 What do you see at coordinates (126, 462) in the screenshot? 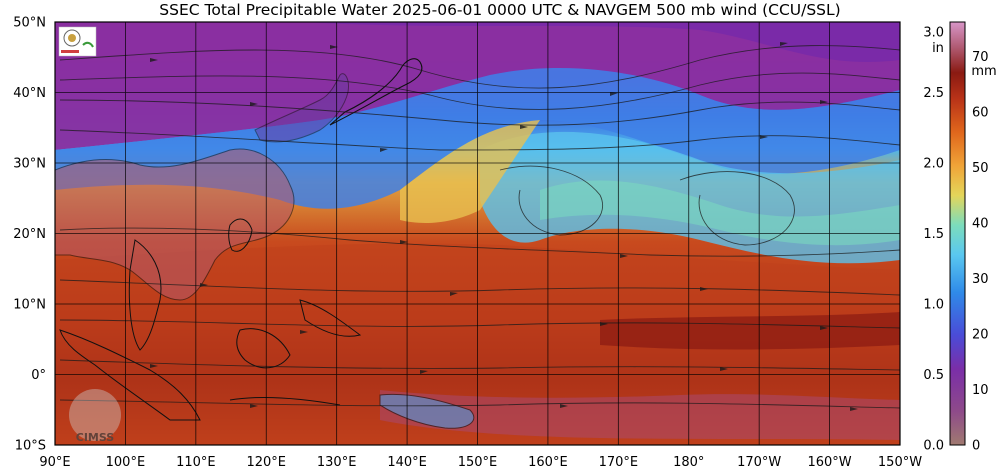
I see `longitude-label: 100°E` at bounding box center [126, 462].